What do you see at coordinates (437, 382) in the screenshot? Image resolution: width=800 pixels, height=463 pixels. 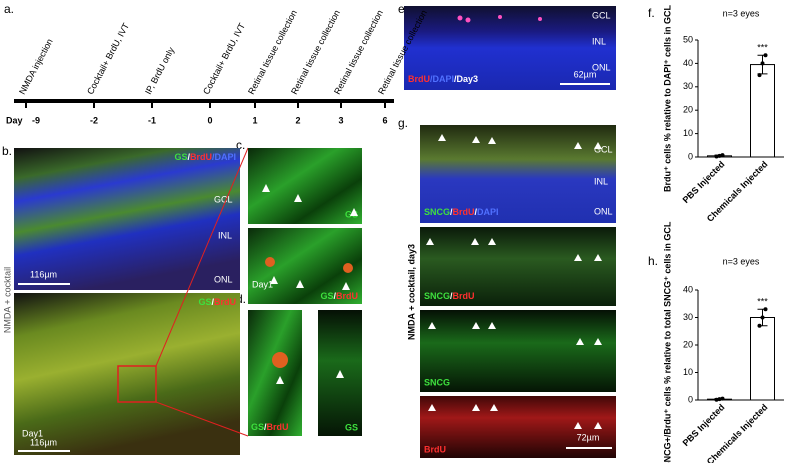 I see `stain-label: SNCG` at bounding box center [437, 382].